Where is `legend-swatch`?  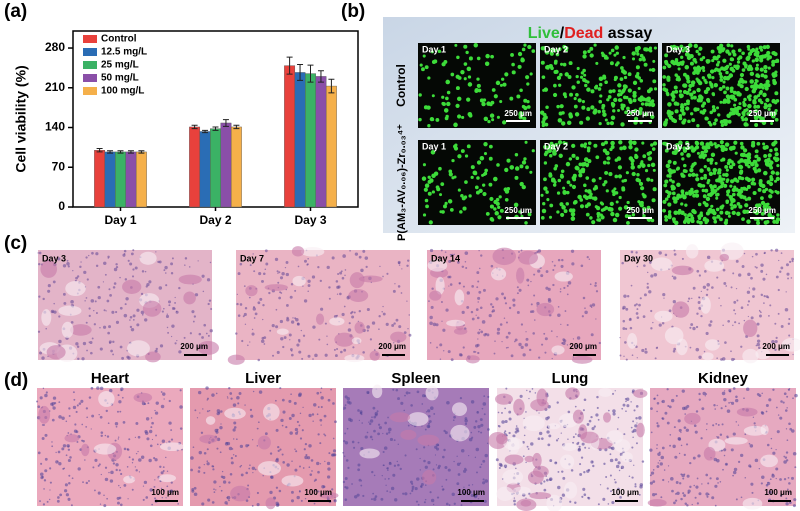 legend-swatch is located at coordinates (90, 39).